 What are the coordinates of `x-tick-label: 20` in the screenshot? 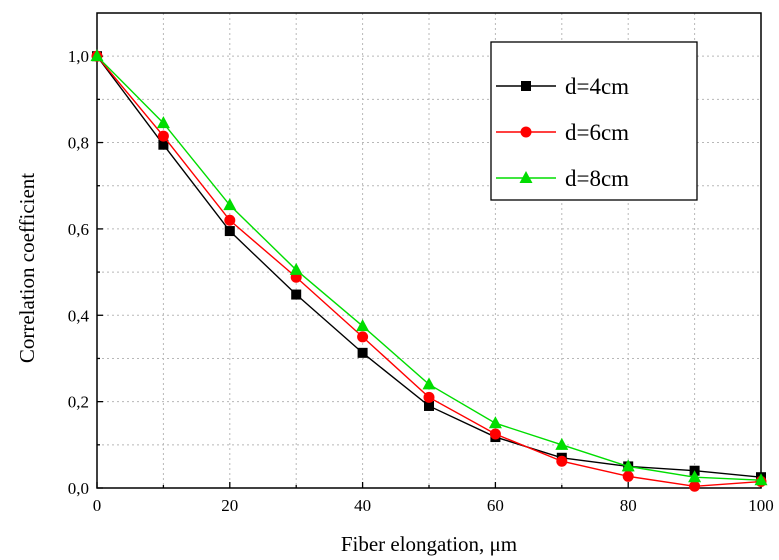 It's located at (229, 505).